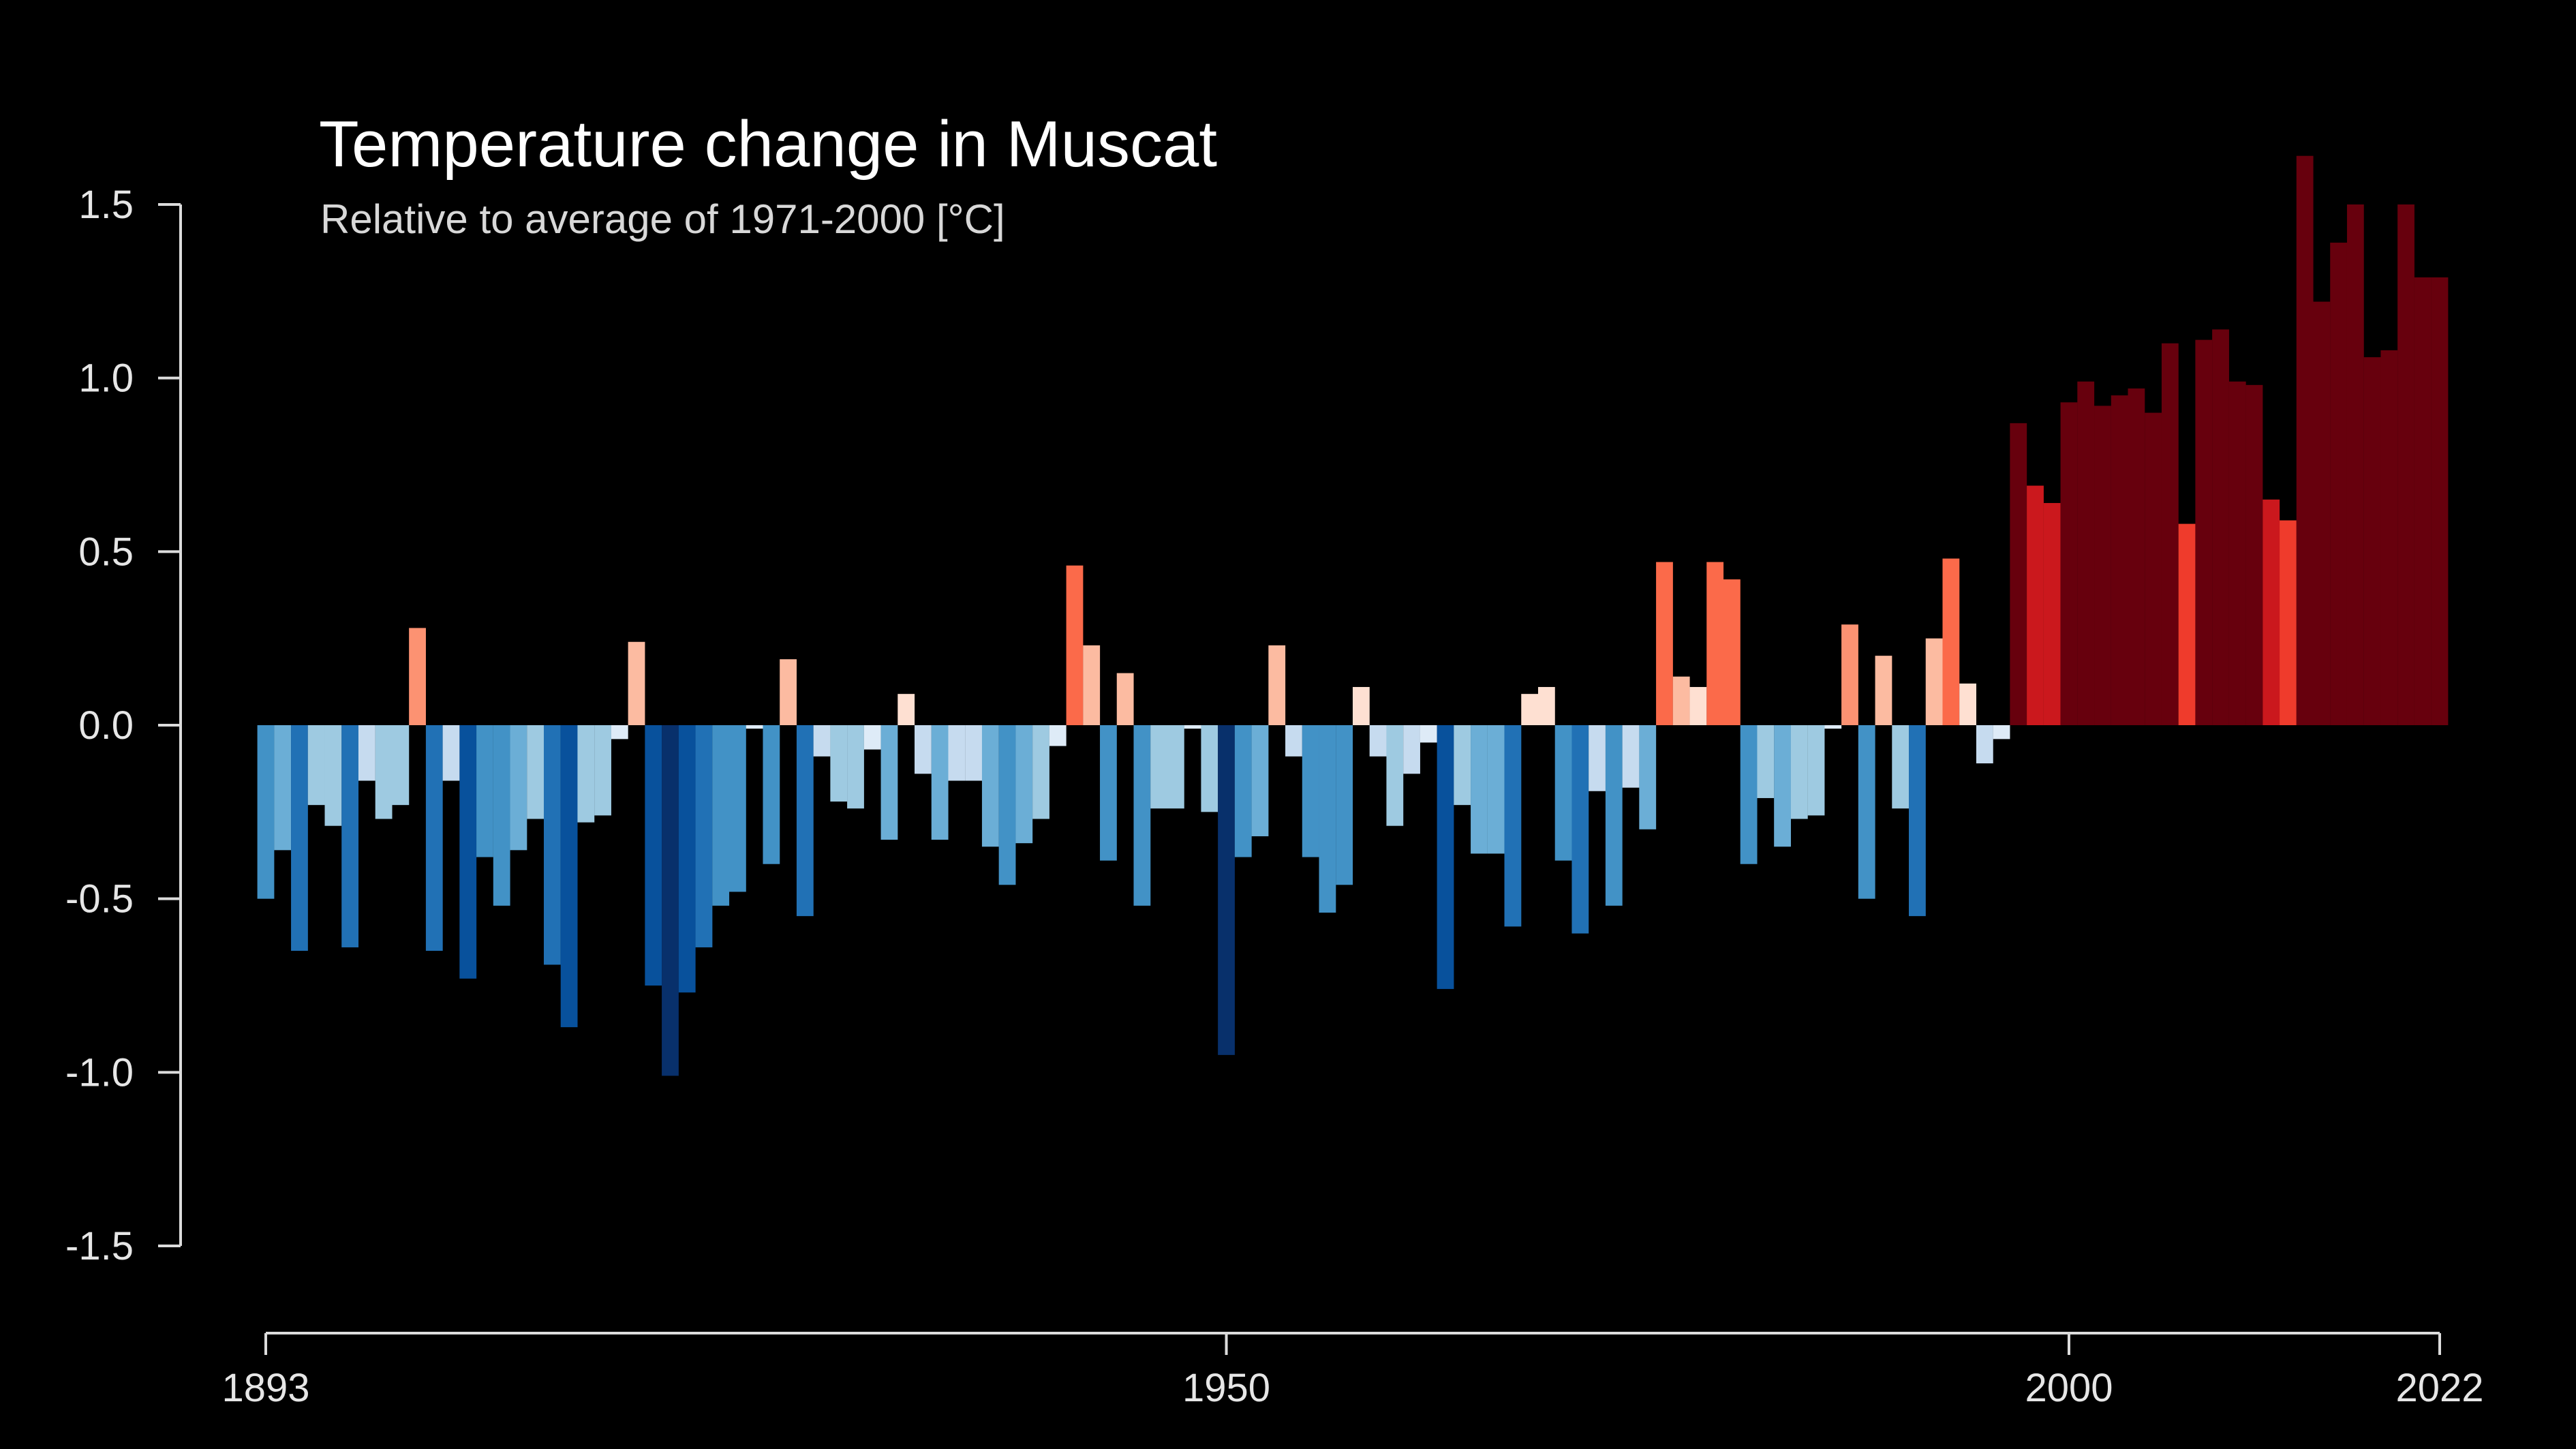 The width and height of the screenshot is (2576, 1449). What do you see at coordinates (1766, 761) in the screenshot?
I see `bar-1982` at bounding box center [1766, 761].